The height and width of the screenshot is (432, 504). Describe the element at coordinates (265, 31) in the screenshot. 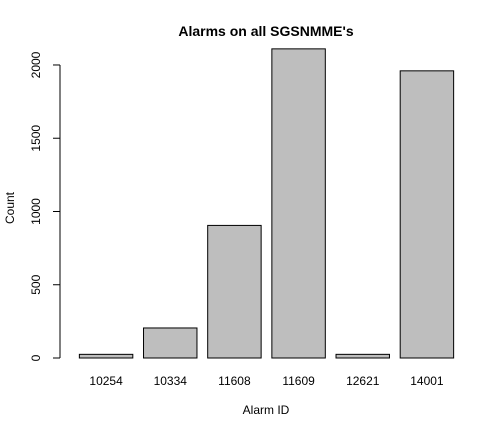

I see `chart-title: Alarms on all SGSNMME's` at that location.